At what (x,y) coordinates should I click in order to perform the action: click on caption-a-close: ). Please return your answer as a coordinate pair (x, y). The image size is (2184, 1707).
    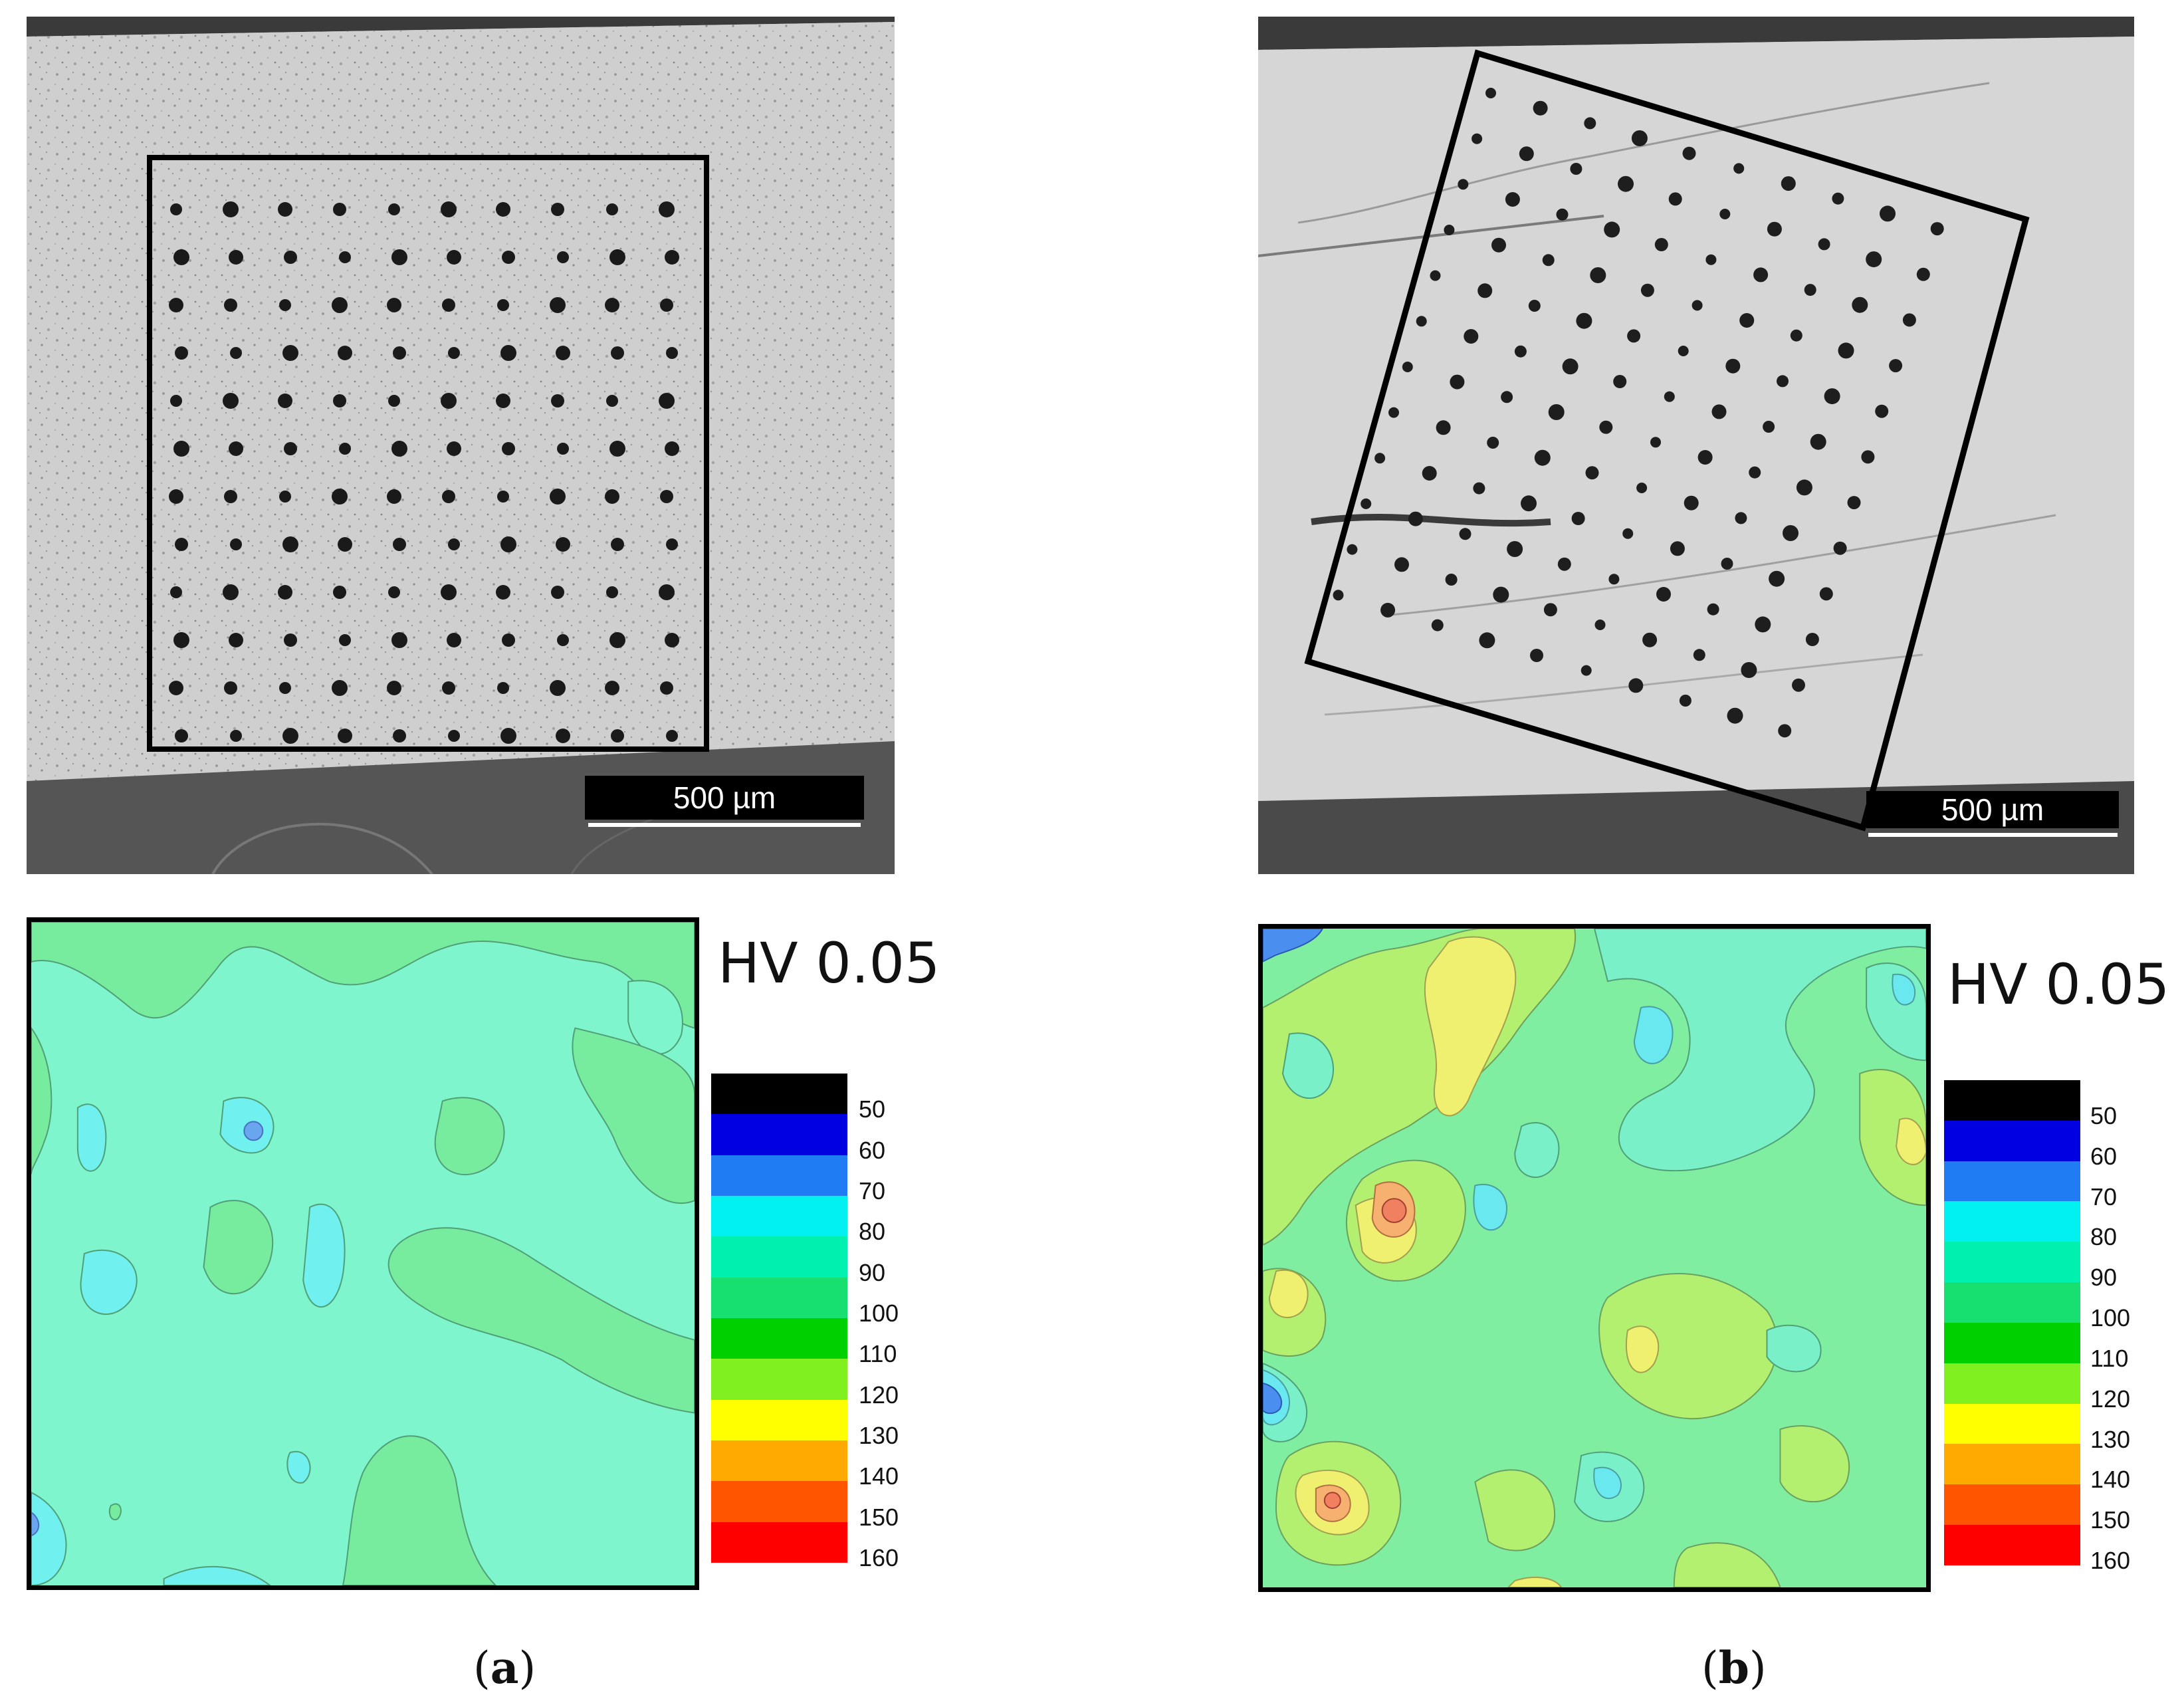
    Looking at the image, I should click on (527, 1668).